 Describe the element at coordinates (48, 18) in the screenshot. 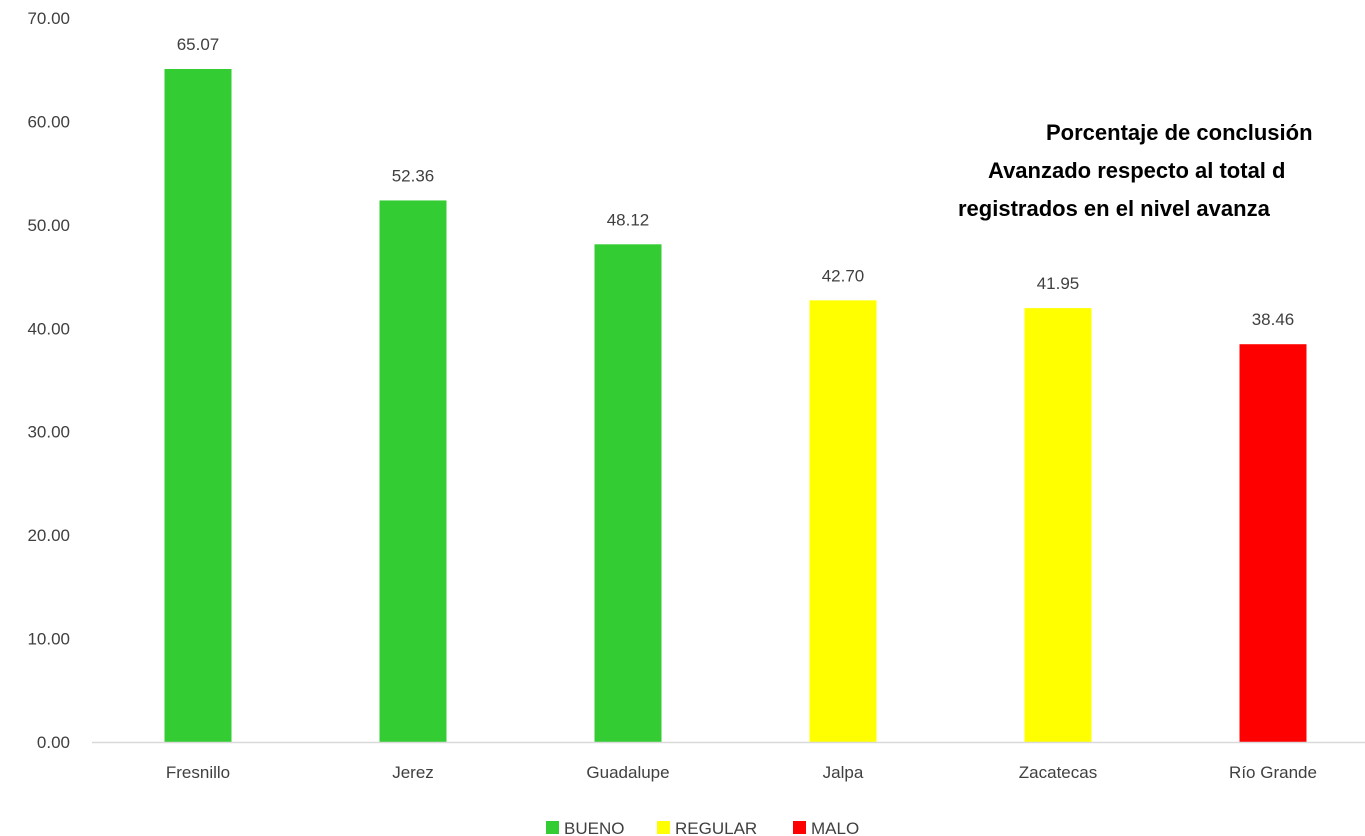

I see `y-tick-label: 70.00` at that location.